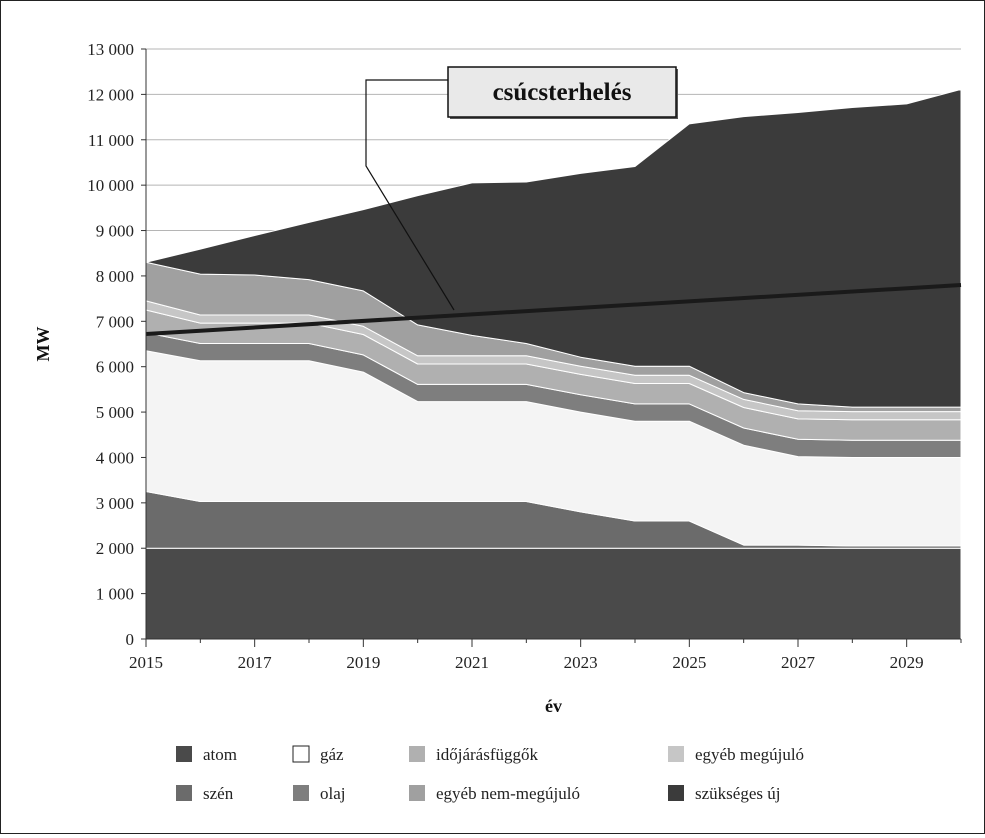 The height and width of the screenshot is (838, 985). What do you see at coordinates (111, 140) in the screenshot?
I see `y-tick-label: 11 000` at bounding box center [111, 140].